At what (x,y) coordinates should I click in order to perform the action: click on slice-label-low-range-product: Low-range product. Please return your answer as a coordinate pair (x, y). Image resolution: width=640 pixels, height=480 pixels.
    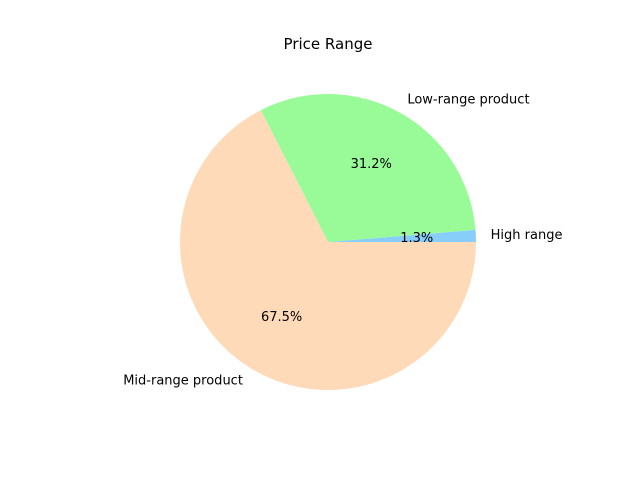
    Looking at the image, I should click on (468, 99).